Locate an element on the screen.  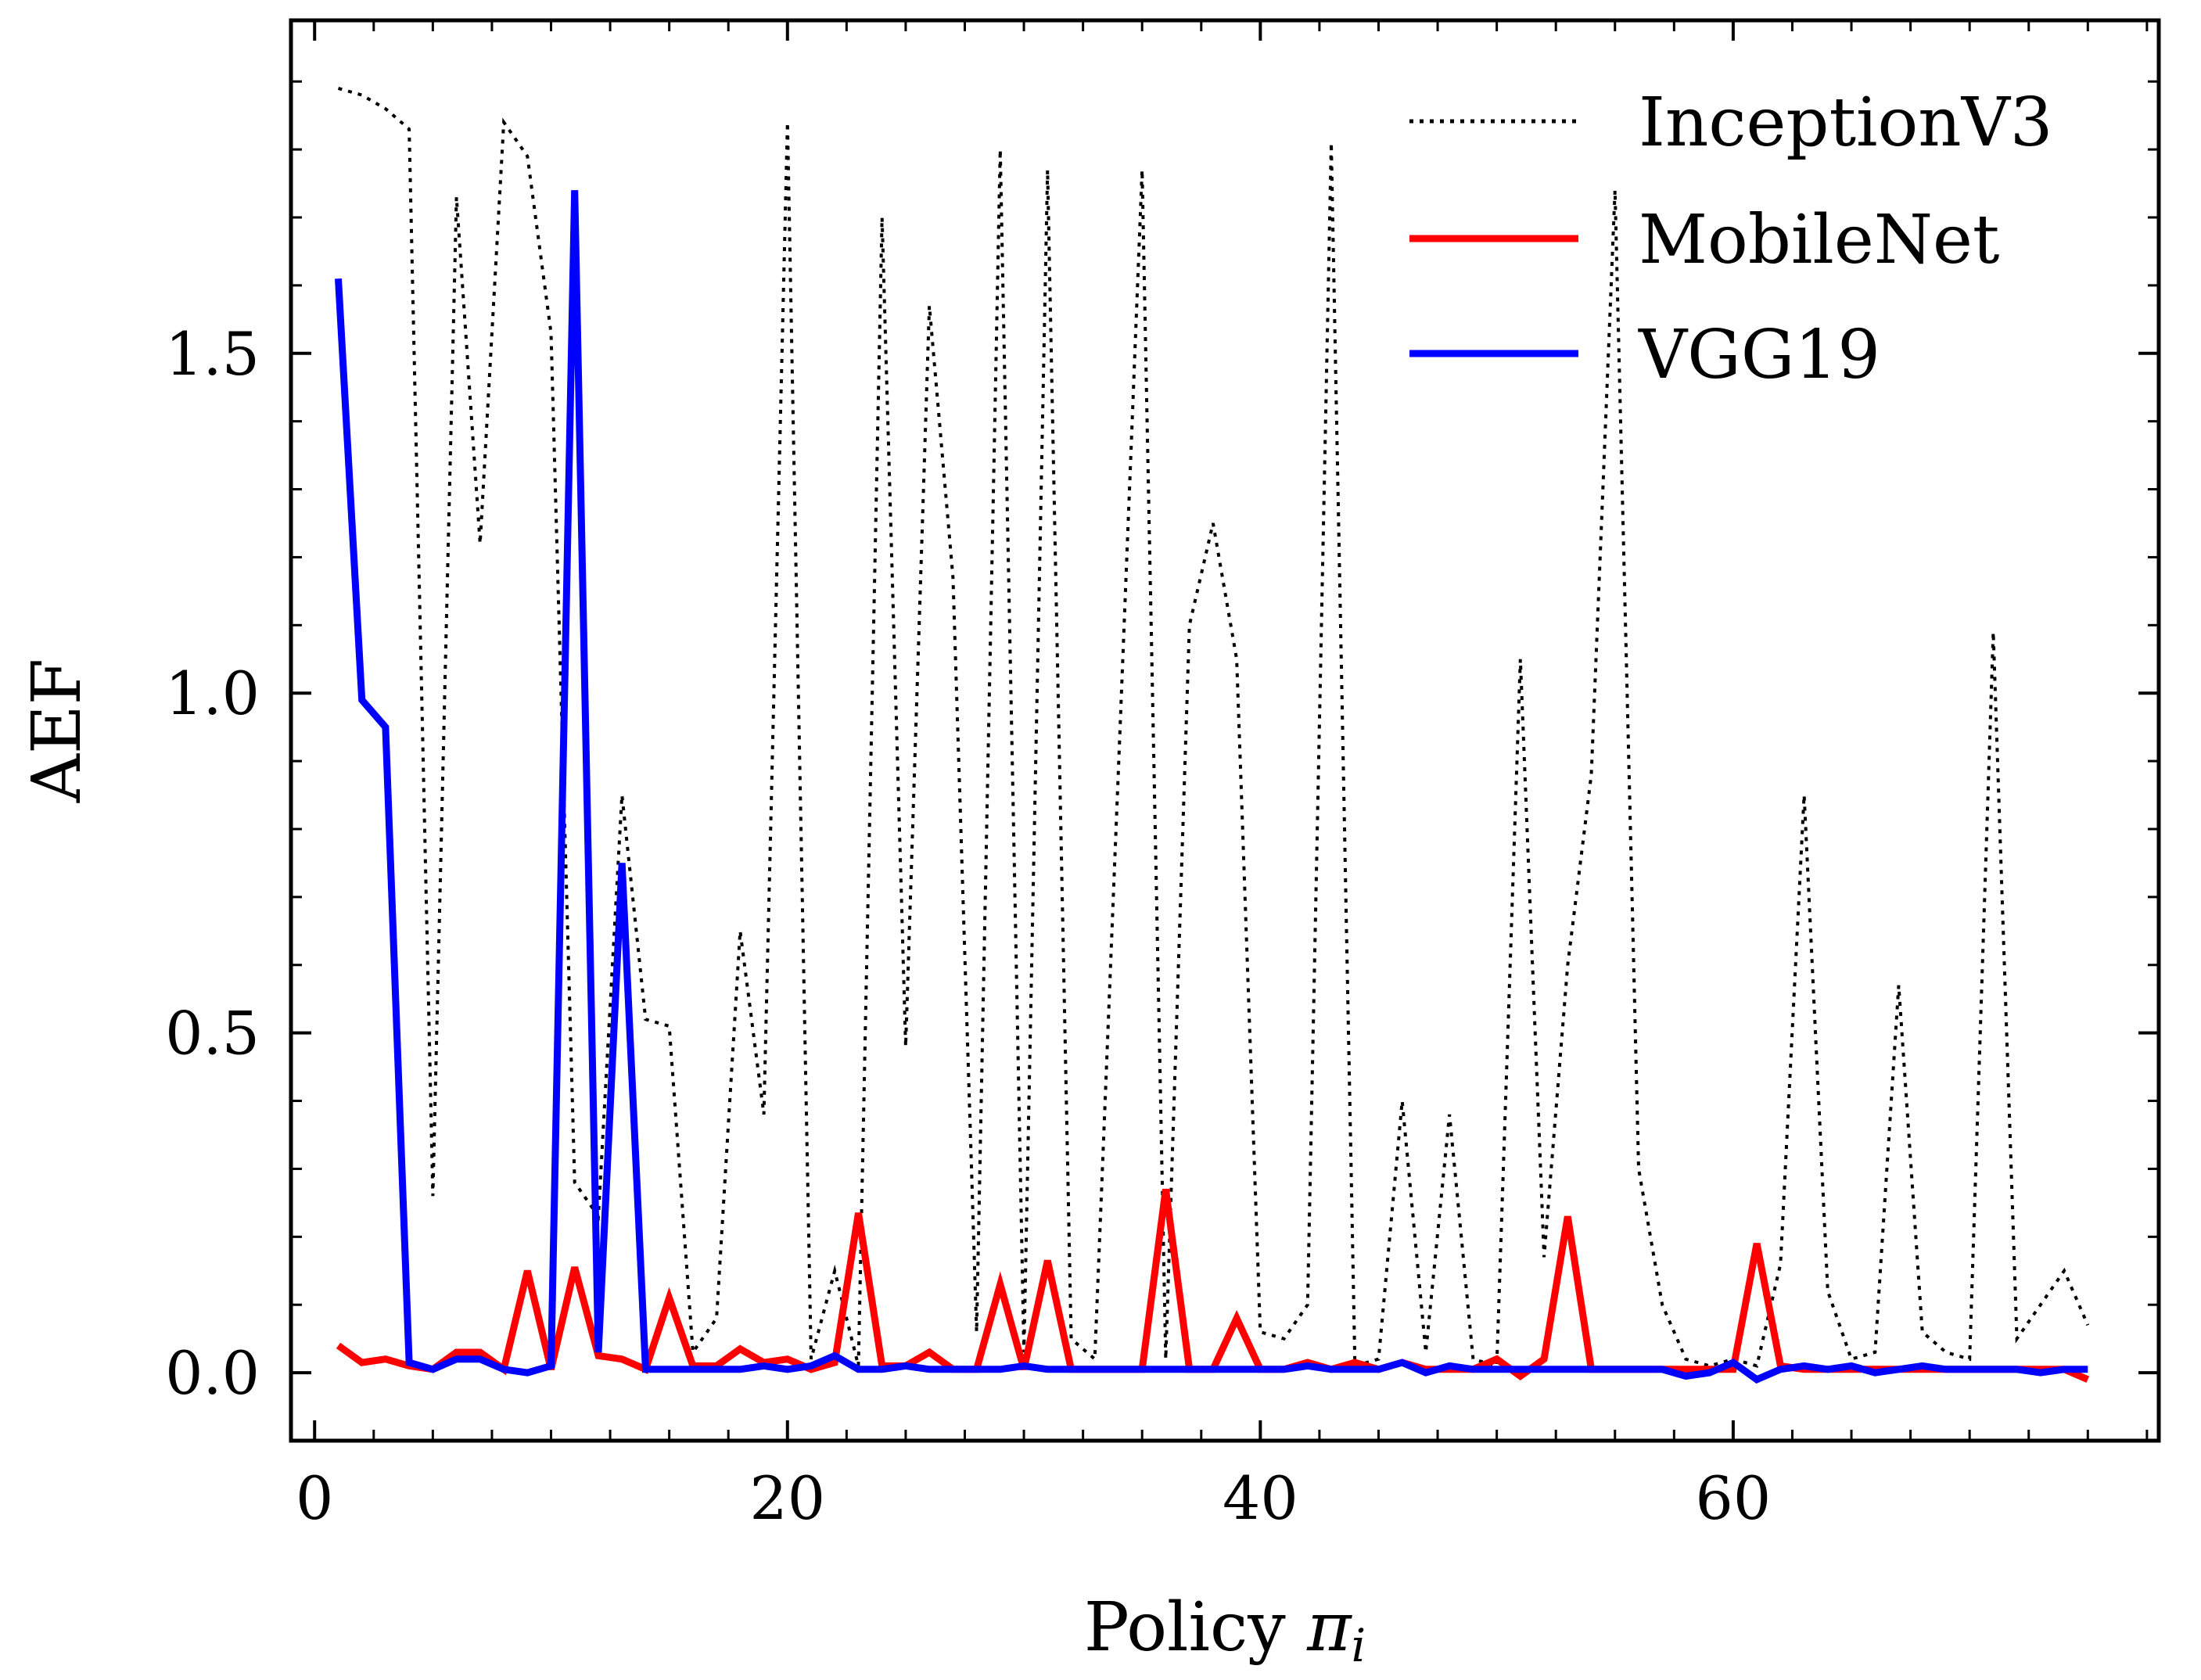
y-tick-label: 0.0 is located at coordinates (212, 1373).